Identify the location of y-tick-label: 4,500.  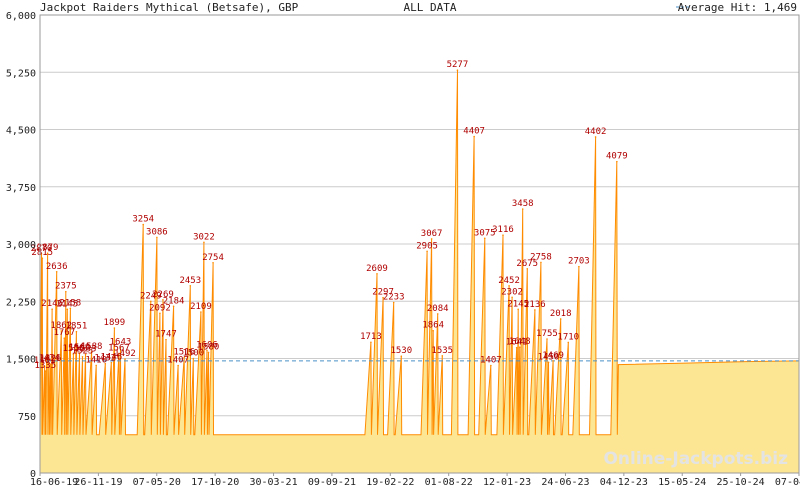
(21, 131).